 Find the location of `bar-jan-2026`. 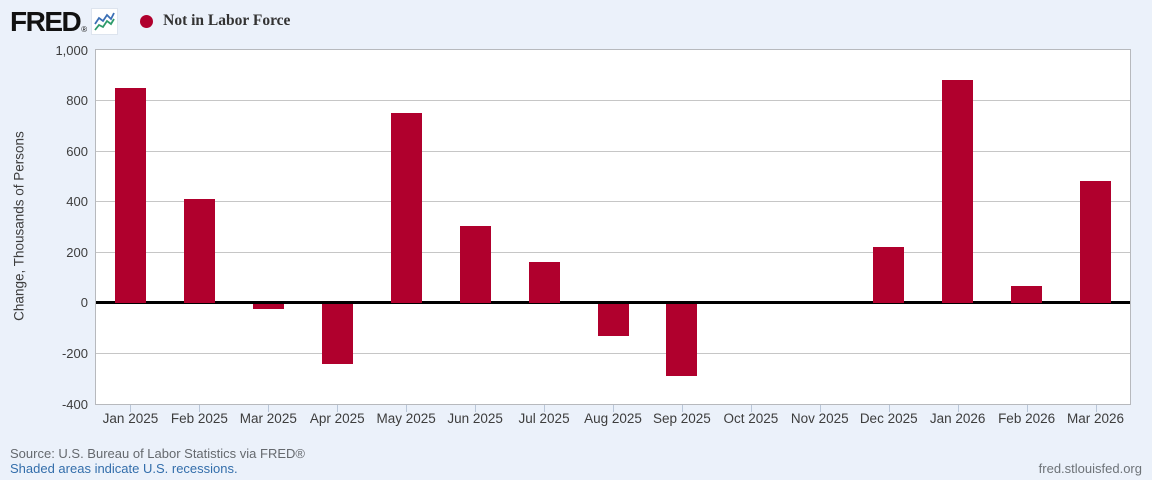

bar-jan-2026 is located at coordinates (958, 191).